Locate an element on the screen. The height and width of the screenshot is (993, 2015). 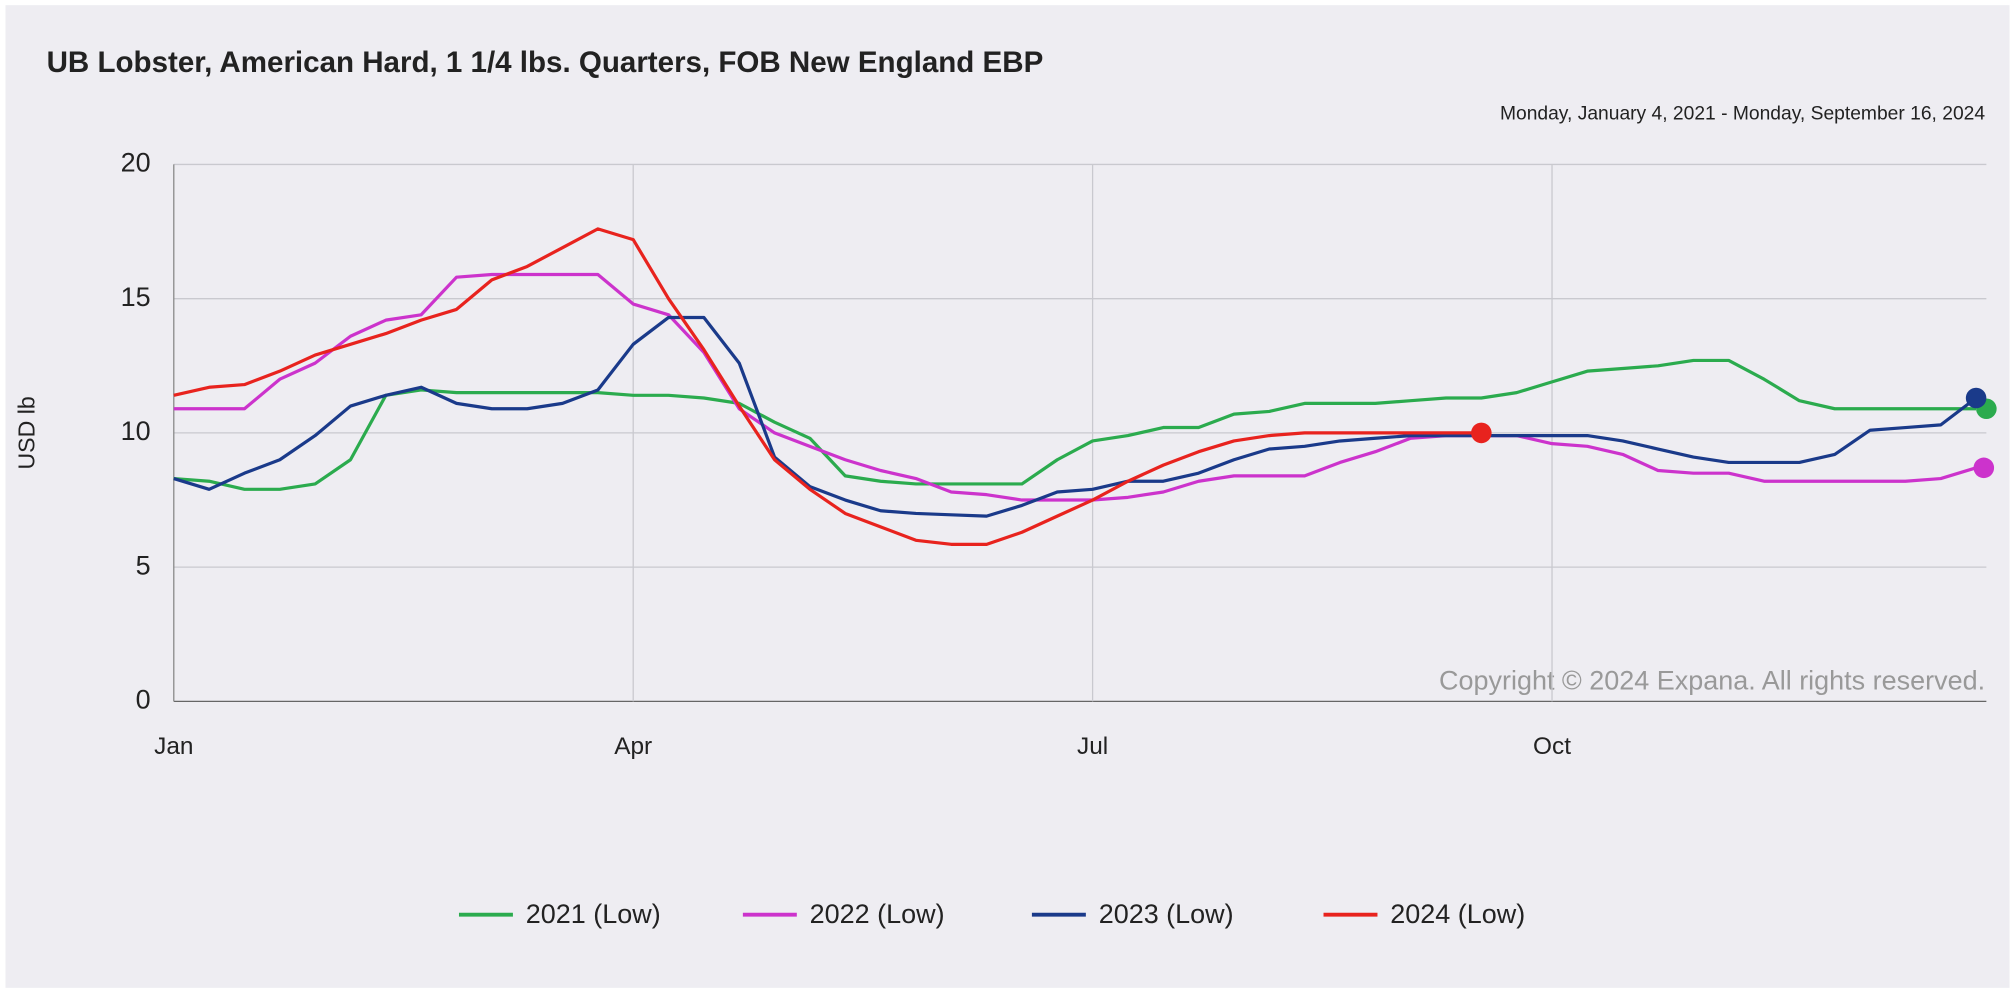
legend-label: 2022 (Low) is located at coordinates (877, 914).